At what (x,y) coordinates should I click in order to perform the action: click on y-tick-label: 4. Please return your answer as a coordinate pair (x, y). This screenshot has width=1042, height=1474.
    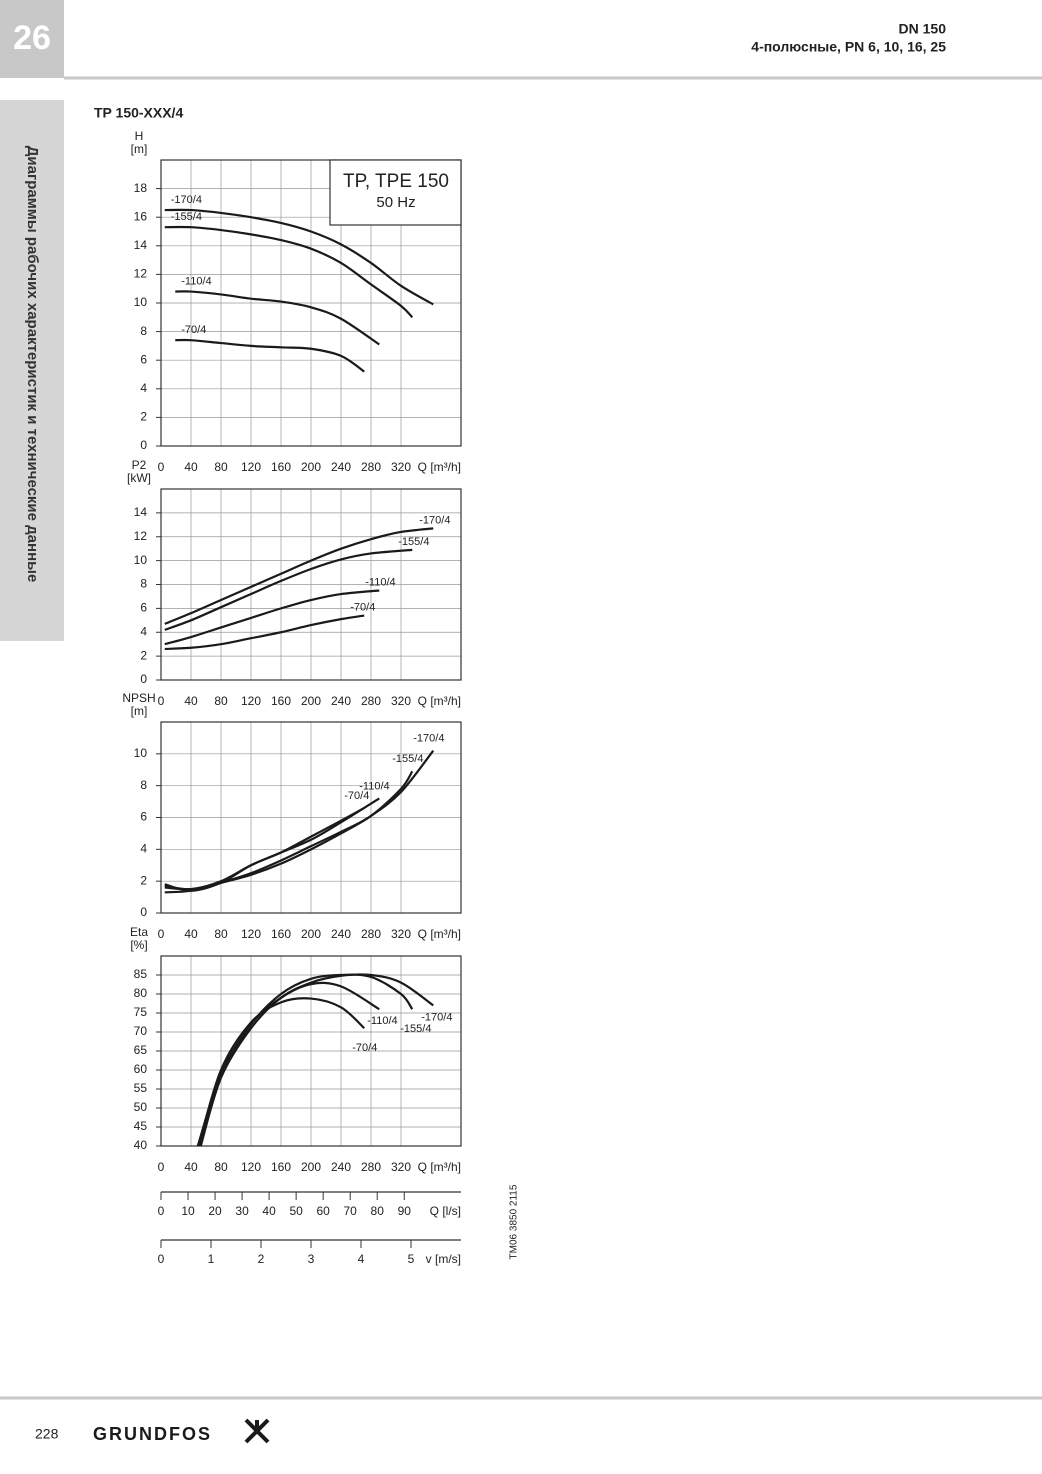
    Looking at the image, I should click on (143, 631).